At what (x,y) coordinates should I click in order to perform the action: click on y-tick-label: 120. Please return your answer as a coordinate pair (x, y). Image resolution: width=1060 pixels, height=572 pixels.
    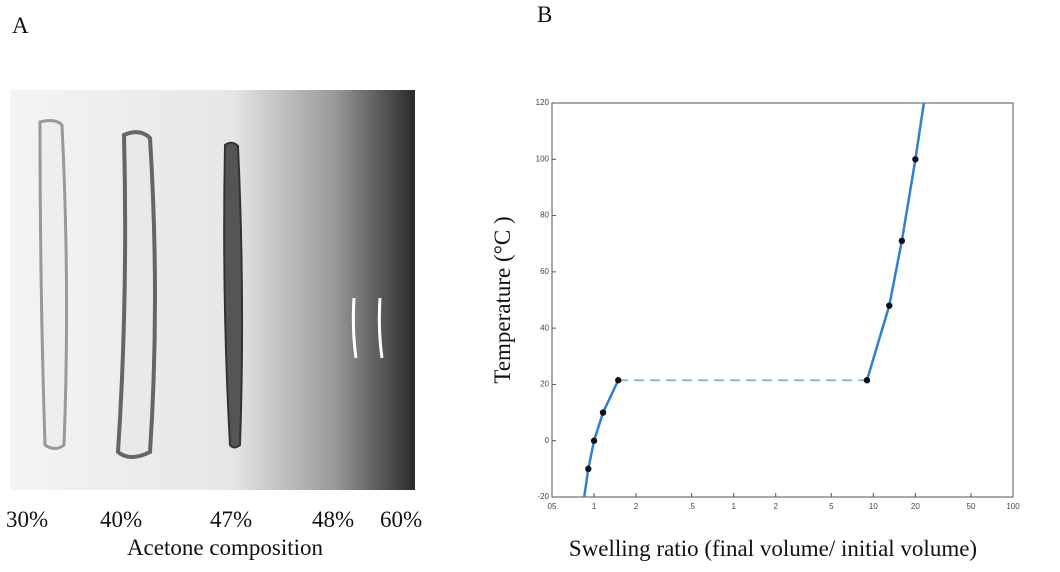
    Looking at the image, I should click on (543, 102).